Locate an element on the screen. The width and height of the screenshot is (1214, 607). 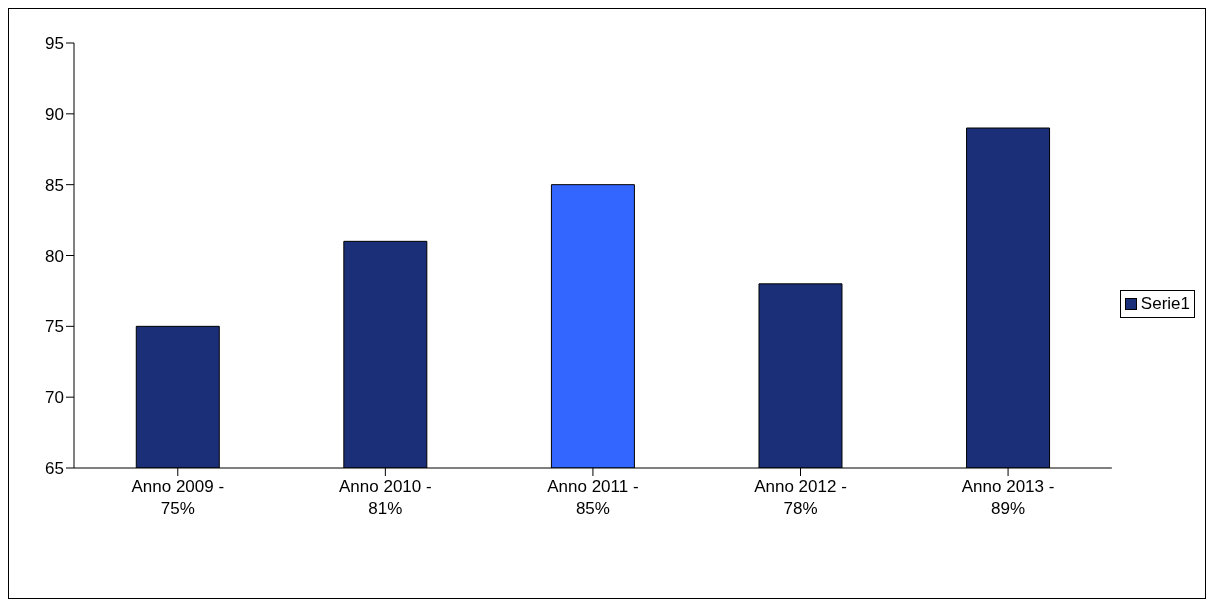
y-tick-label: 85 is located at coordinates (54, 185).